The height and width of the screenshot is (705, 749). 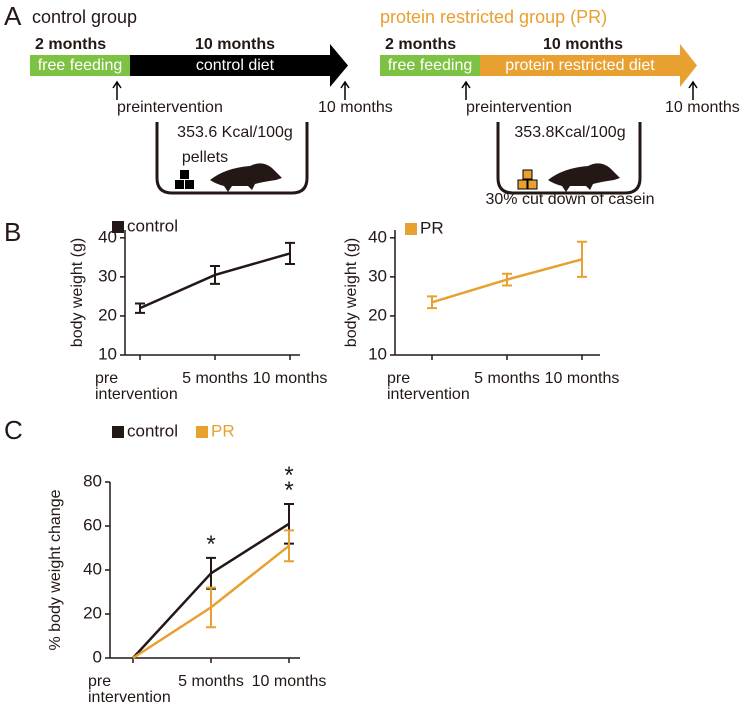 I want to click on energy: 353.6 Kcal/100g, so click(x=235, y=132).